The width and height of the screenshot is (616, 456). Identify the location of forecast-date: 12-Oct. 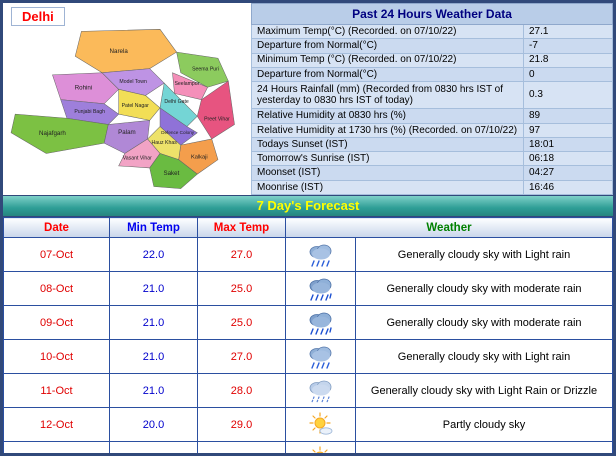
(56, 424).